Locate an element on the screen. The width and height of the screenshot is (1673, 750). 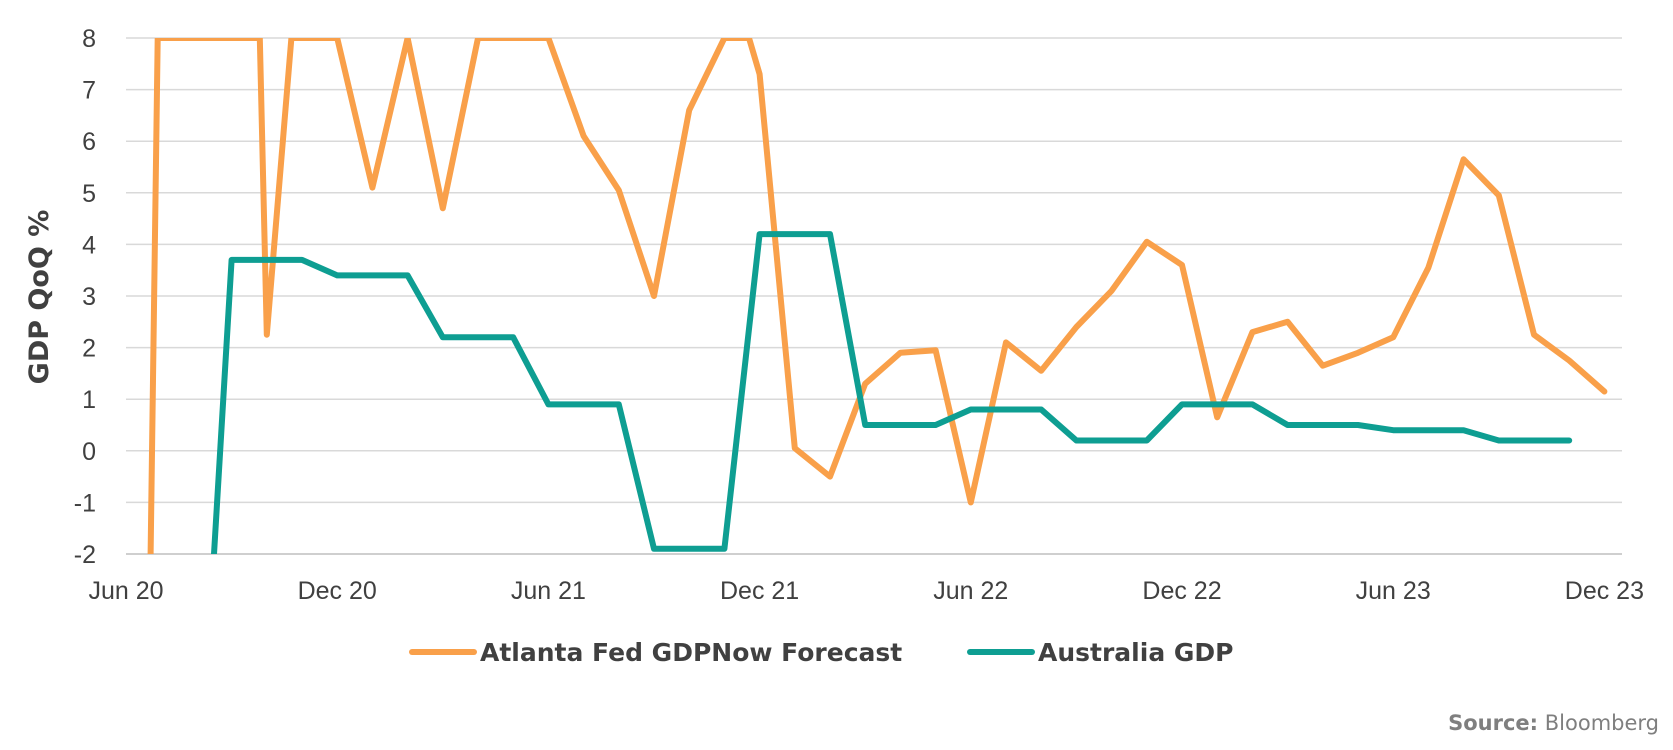
legend-label-australia: Australia GDP is located at coordinates (1135, 652).